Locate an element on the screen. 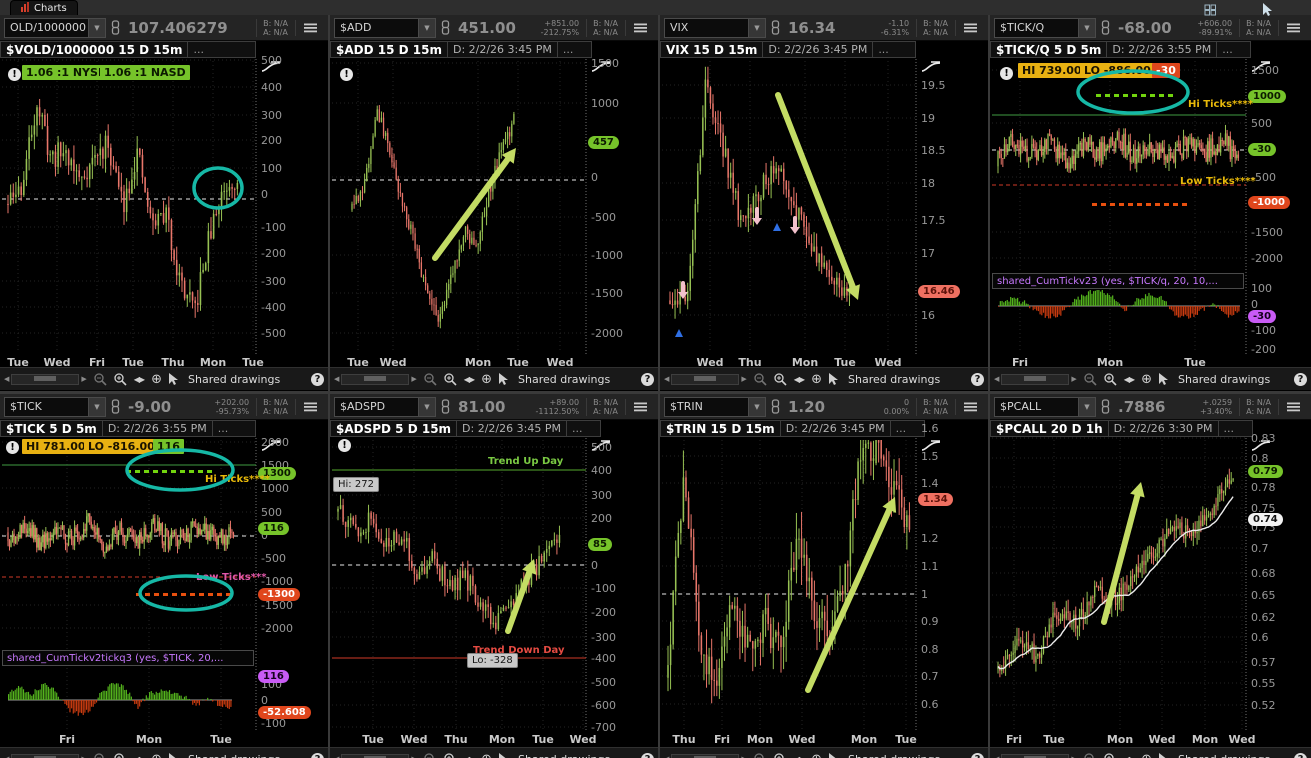 Image resolution: width=1311 pixels, height=758 pixels. symbol-input: $TRIN ▼ is located at coordinates (715, 406).